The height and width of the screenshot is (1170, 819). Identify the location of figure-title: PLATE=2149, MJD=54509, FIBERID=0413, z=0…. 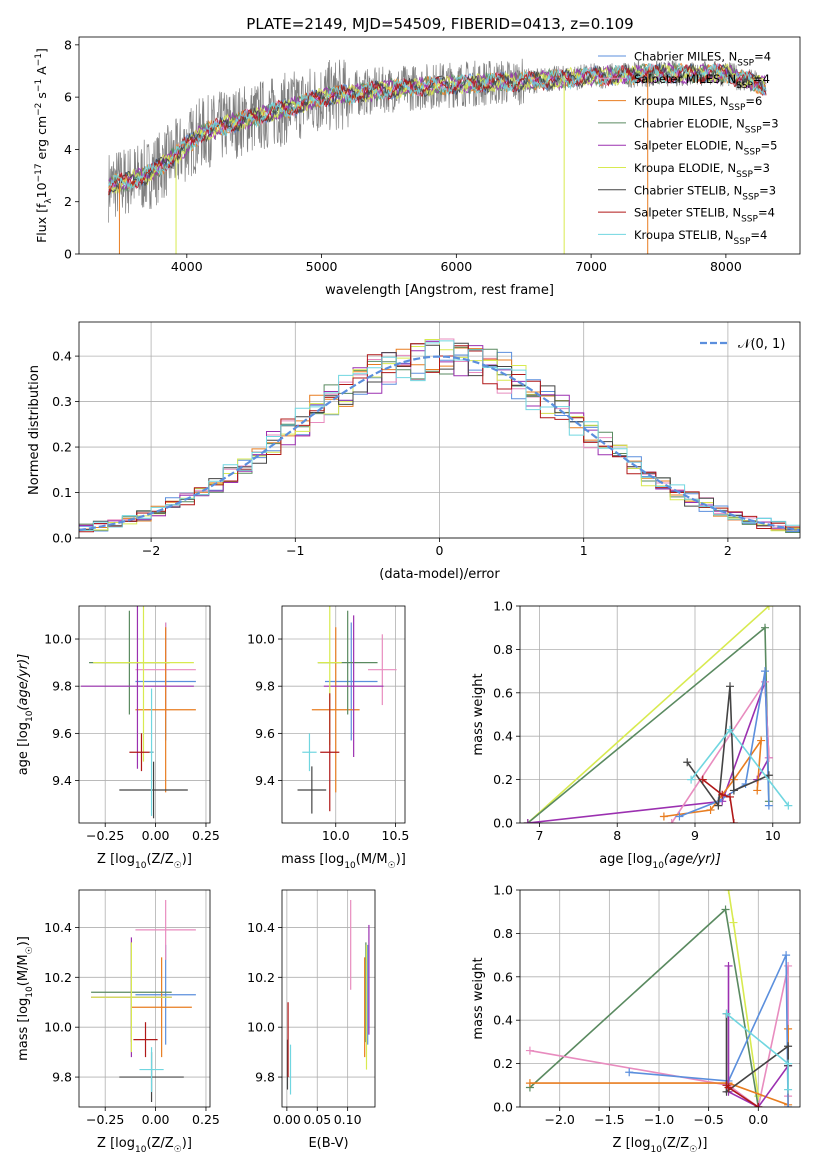
(439, 24).